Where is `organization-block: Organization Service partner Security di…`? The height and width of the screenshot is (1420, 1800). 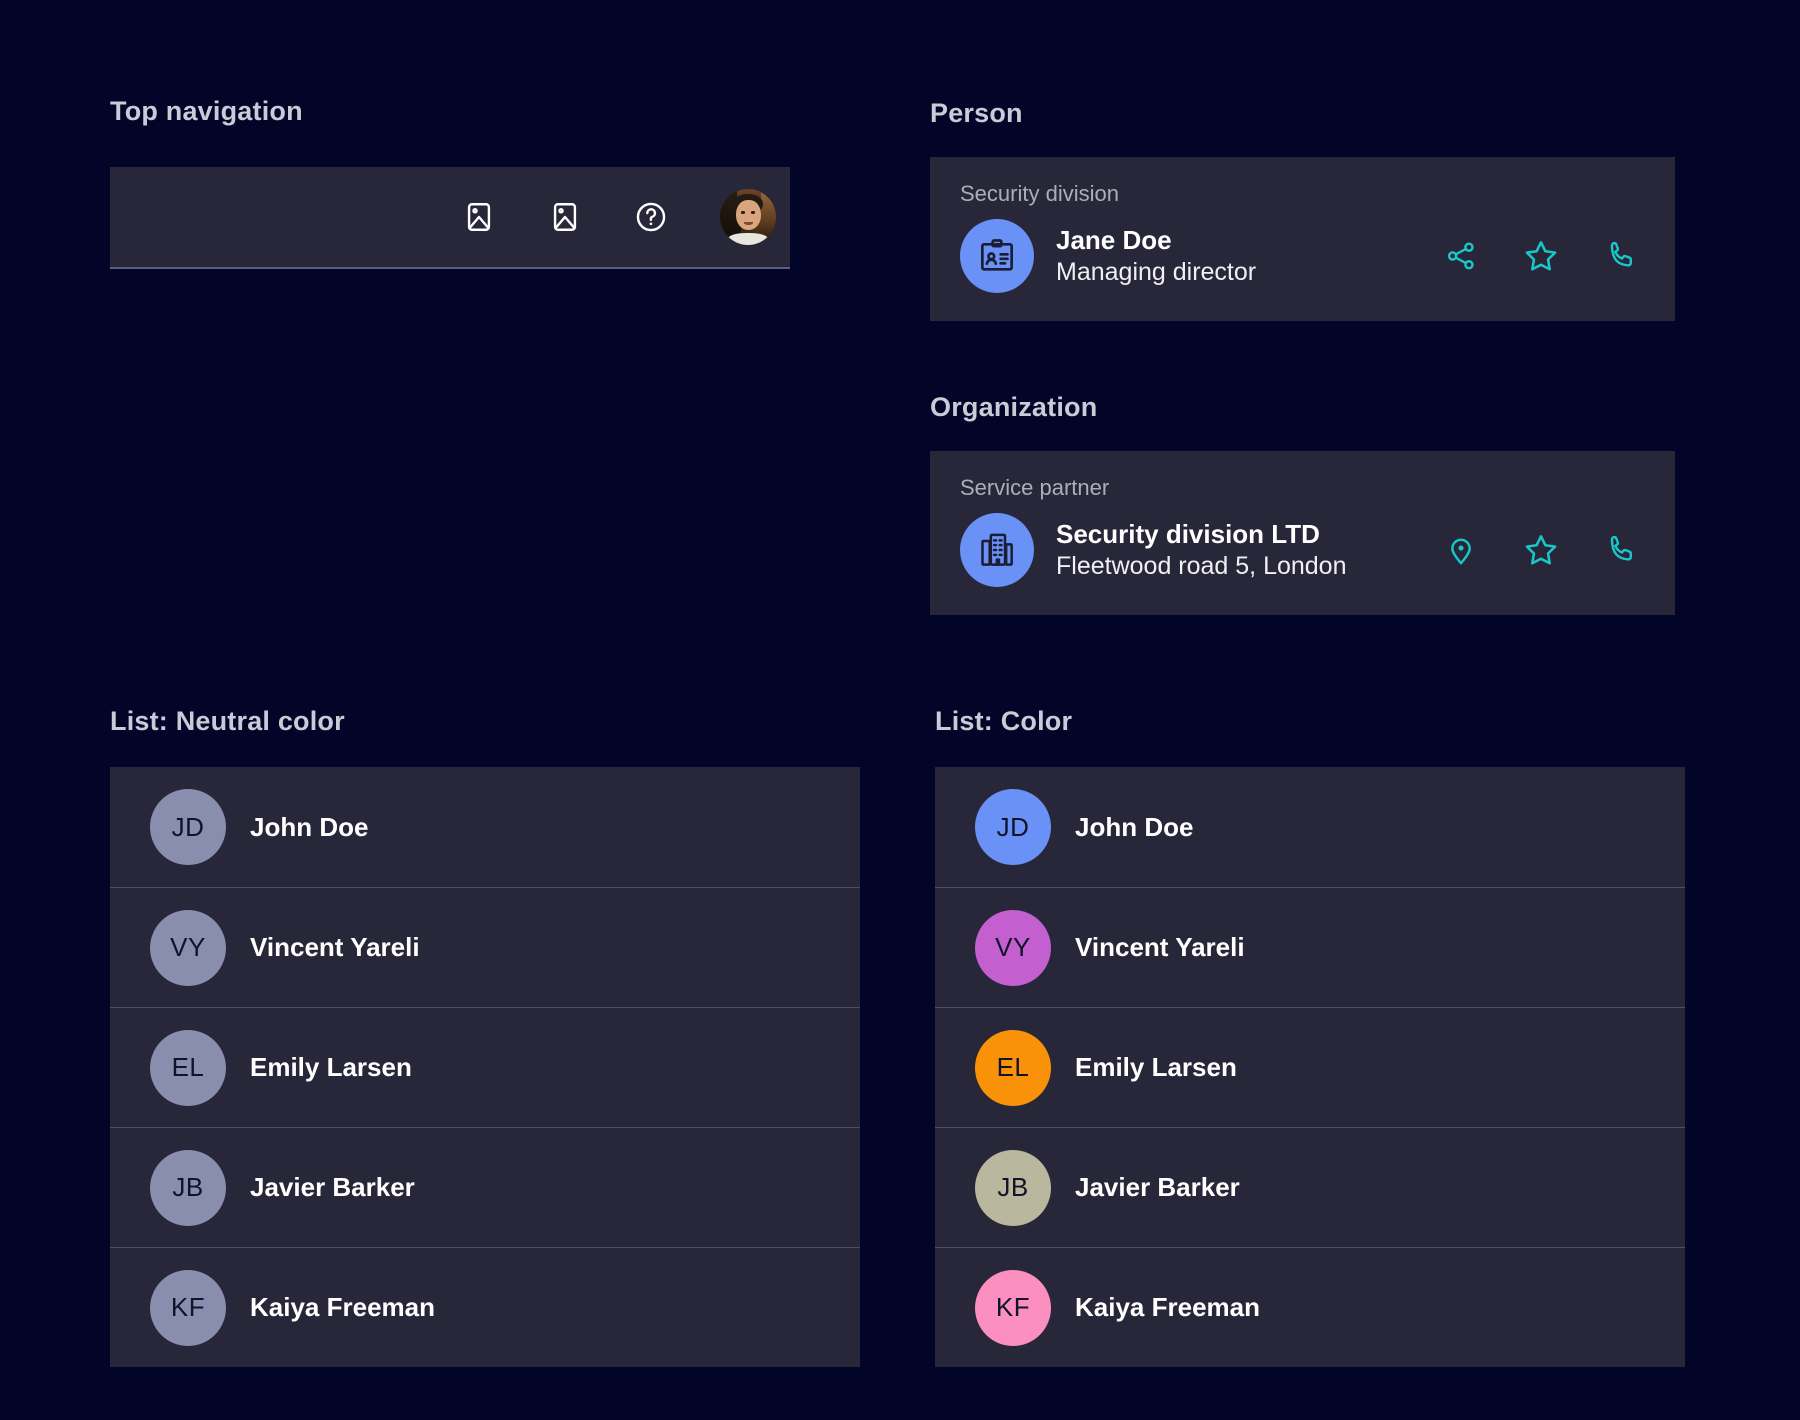
organization-block: Organization Service partner Security di… is located at coordinates (1302, 503).